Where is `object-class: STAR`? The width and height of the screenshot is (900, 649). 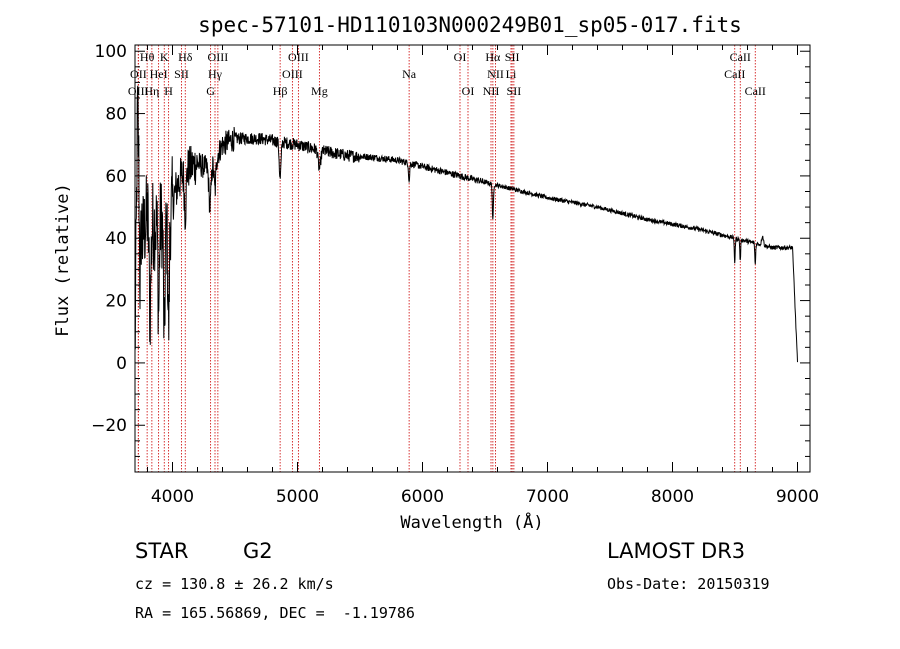
object-class: STAR is located at coordinates (162, 551).